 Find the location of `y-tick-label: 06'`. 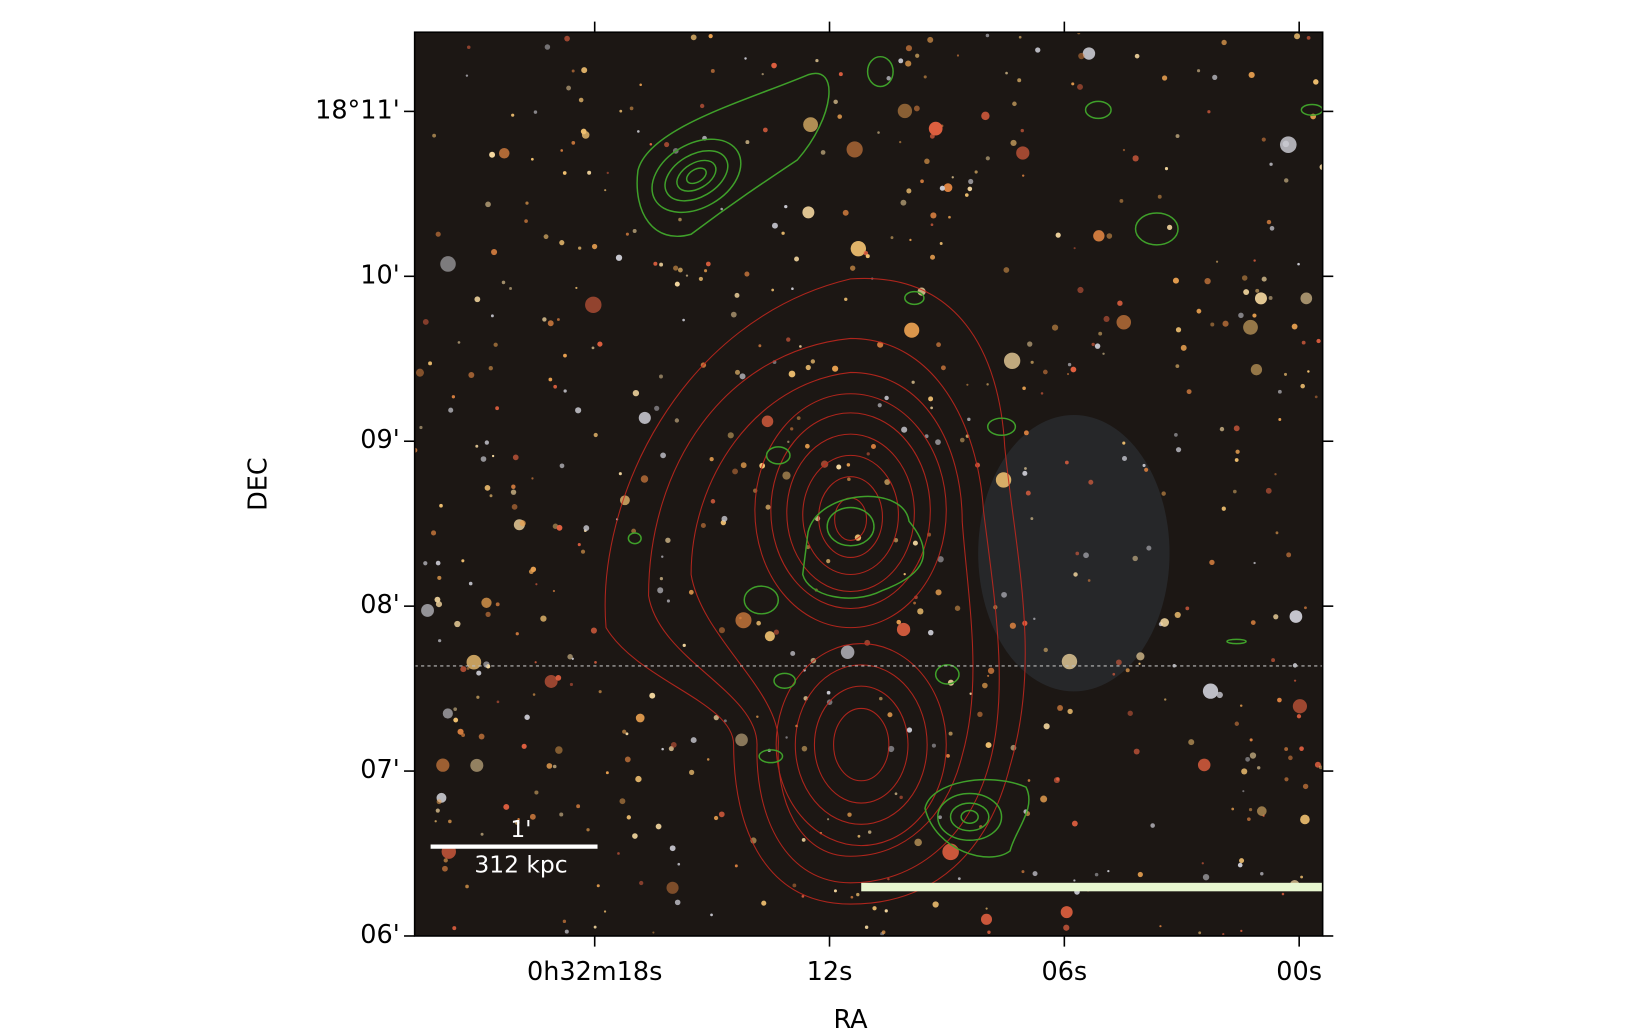

y-tick-label: 06' is located at coordinates (379, 935).